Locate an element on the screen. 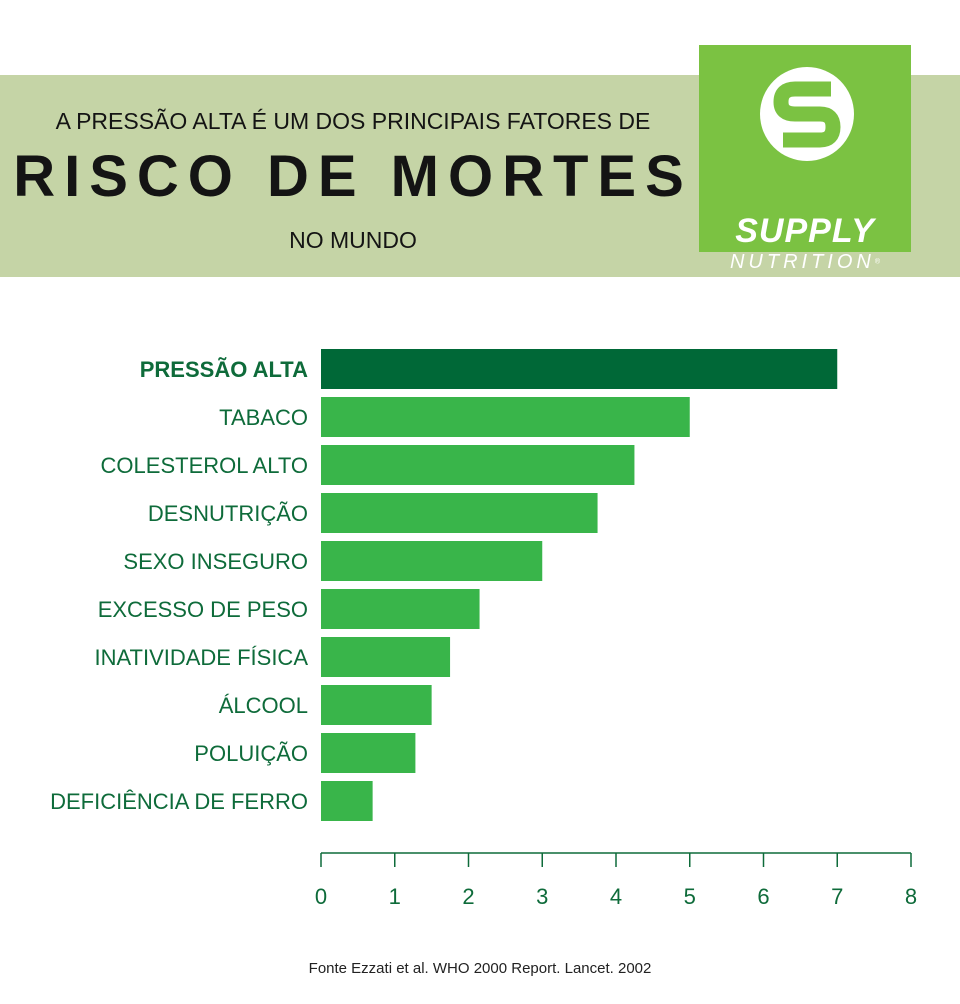 The width and height of the screenshot is (960, 1004). logo-word-nutrition: NUTRITION® is located at coordinates (805, 262).